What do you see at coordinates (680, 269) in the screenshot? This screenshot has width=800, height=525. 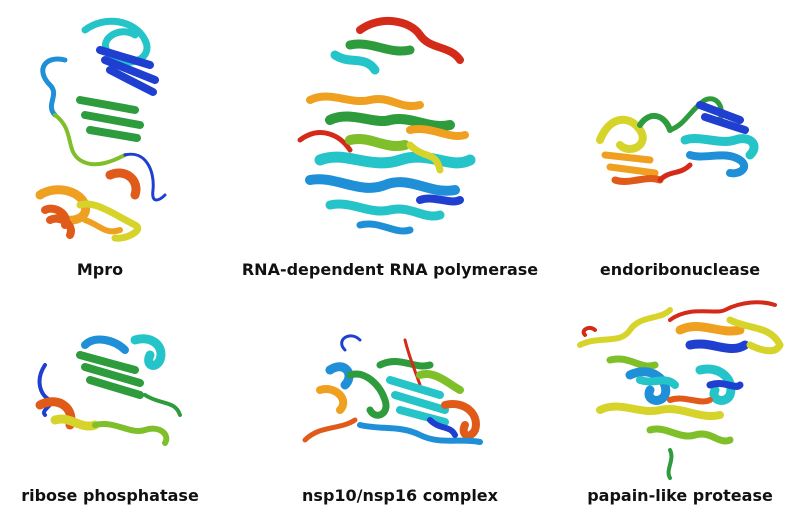 I see `endoribonuclease-caption: endoribonuclease` at bounding box center [680, 269].